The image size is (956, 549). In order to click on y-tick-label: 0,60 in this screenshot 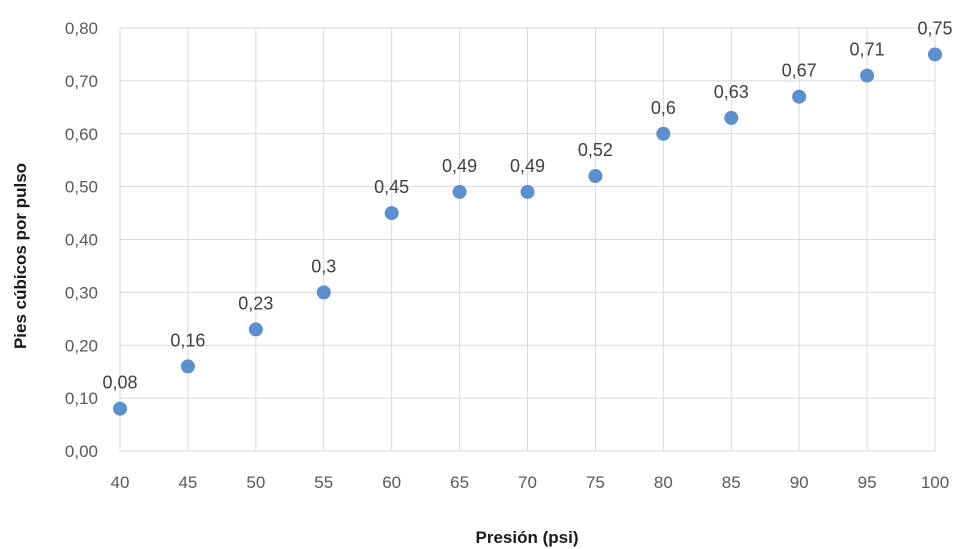, I will do `click(81, 134)`.